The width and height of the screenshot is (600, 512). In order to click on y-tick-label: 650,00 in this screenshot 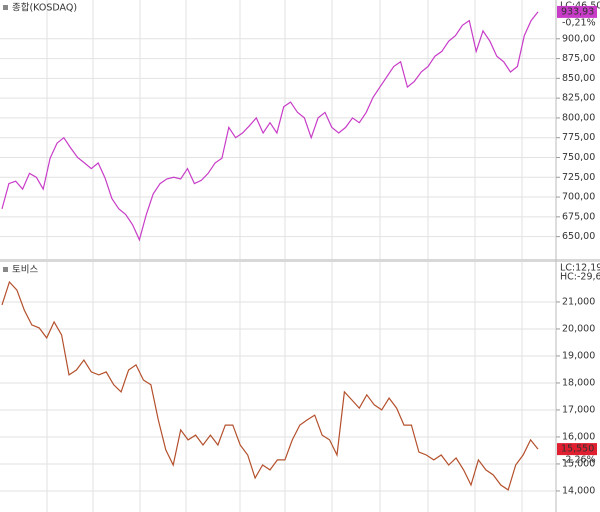, I will do `click(578, 236)`.